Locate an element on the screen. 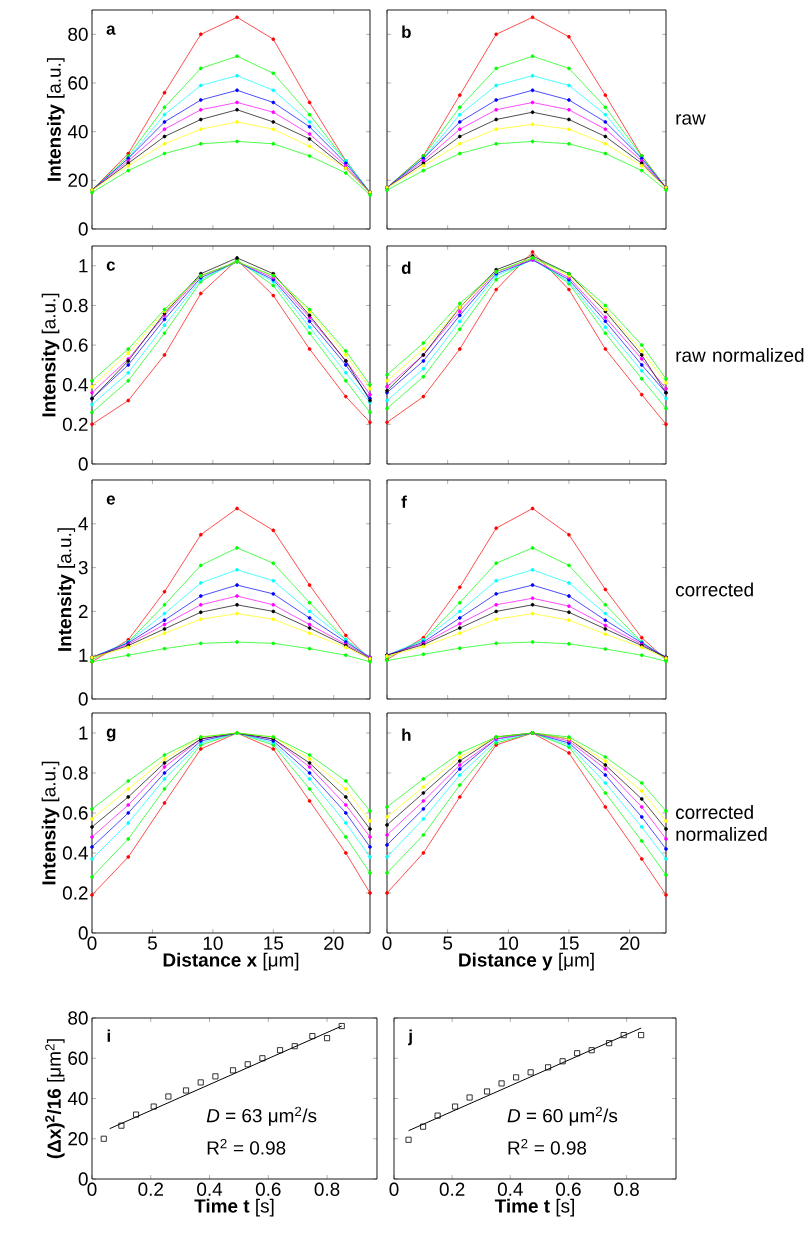  text: i is located at coordinates (108, 1035).